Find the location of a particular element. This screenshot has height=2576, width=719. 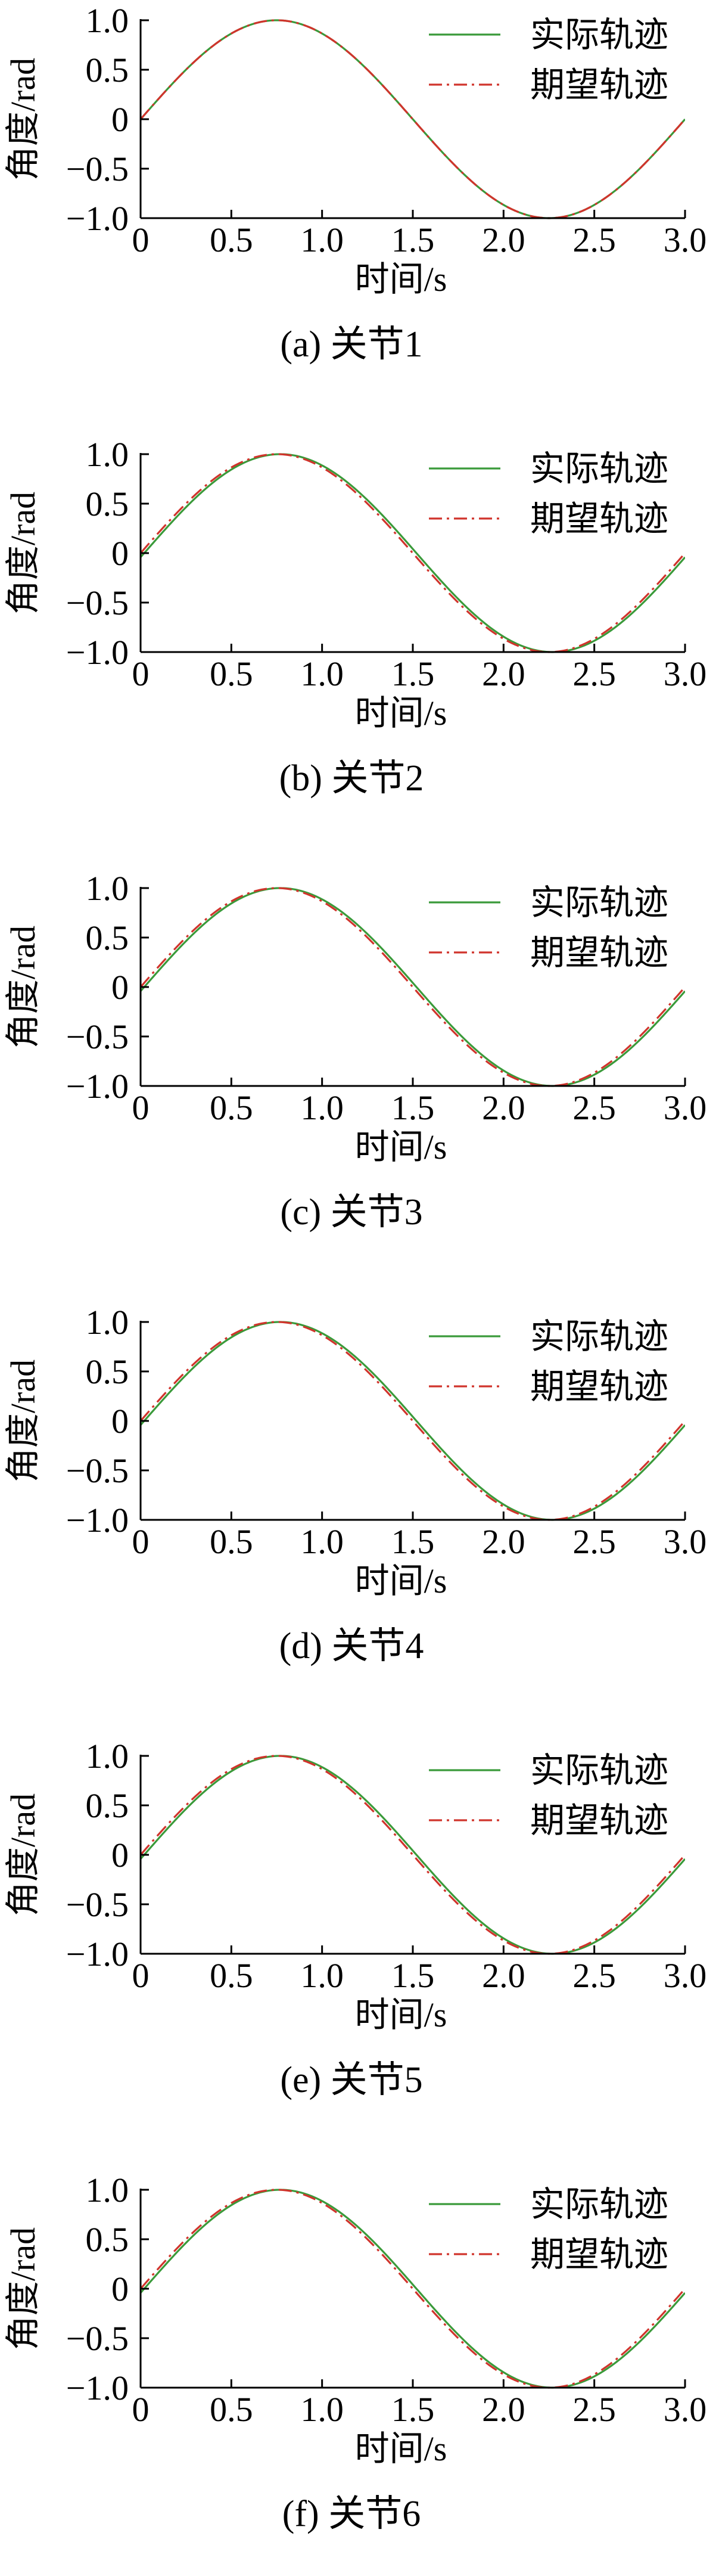

subfigure-caption: (a) 关节1 is located at coordinates (351, 345).